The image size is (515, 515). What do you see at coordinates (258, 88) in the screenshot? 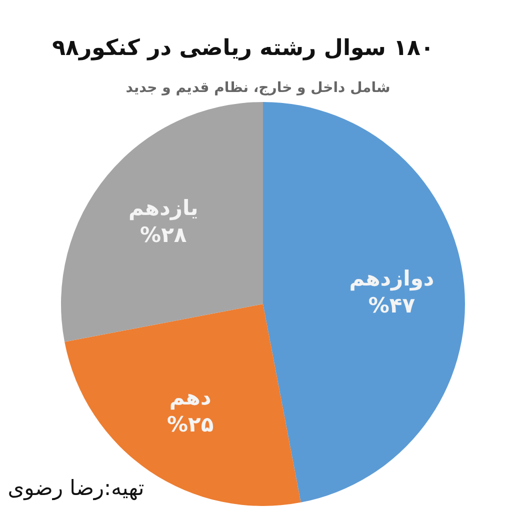
I see `subtitle: شامل داخل و خارج، نظام قدیم و جدید` at bounding box center [258, 88].